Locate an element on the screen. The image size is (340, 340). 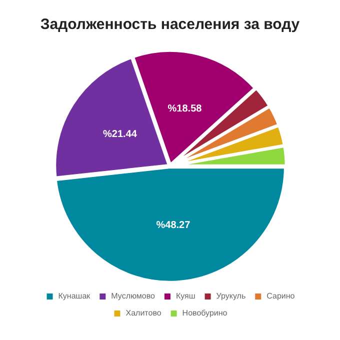
data-label: %18.58 is located at coordinates (185, 108).